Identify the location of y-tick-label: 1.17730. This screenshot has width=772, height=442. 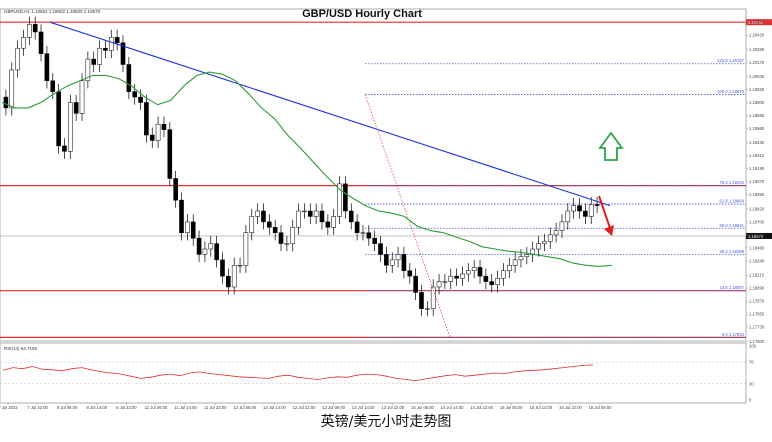
(757, 327).